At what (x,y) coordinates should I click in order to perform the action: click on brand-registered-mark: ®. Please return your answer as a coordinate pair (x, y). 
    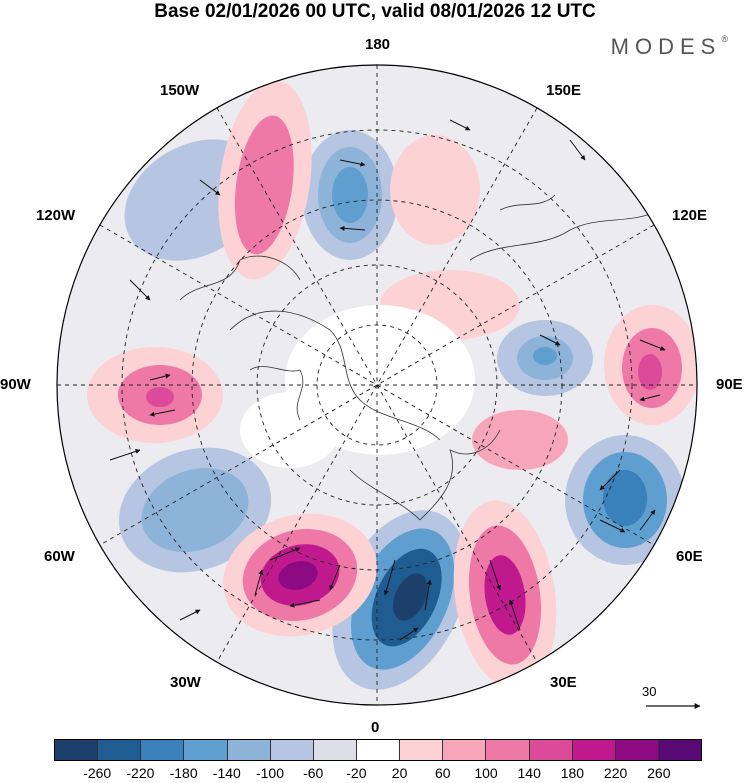
    Looking at the image, I should click on (724, 39).